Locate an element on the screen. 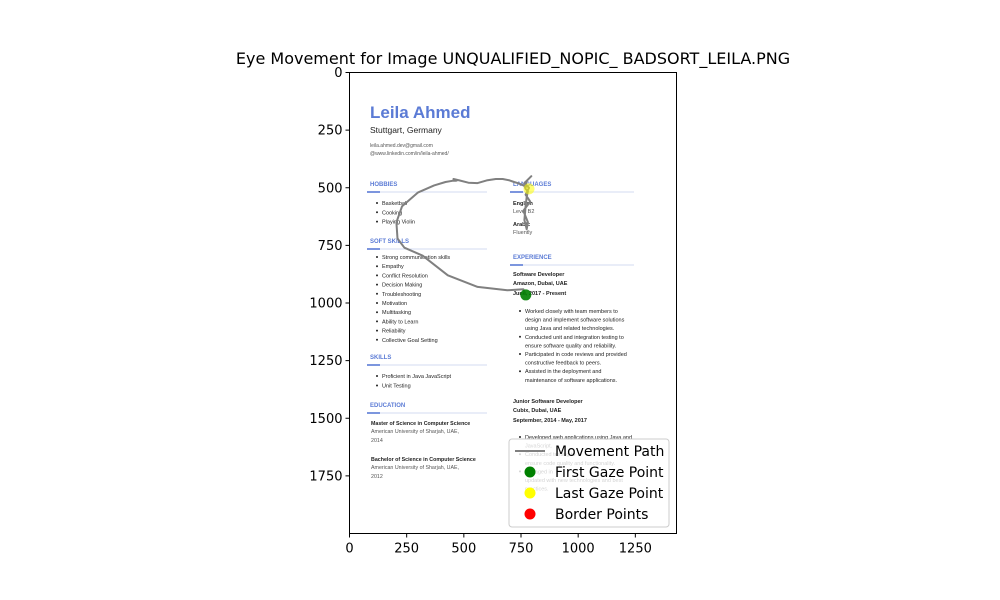 The height and width of the screenshot is (600, 1000). resume-job1-title: Software Developer is located at coordinates (539, 275).